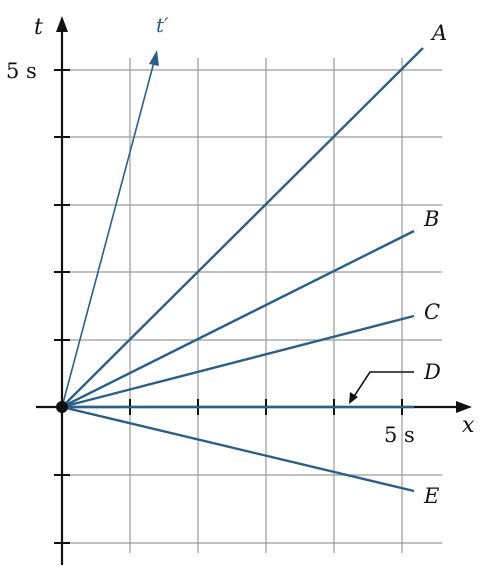  Describe the element at coordinates (38, 27) in the screenshot. I see `t-axis-label: t` at that location.